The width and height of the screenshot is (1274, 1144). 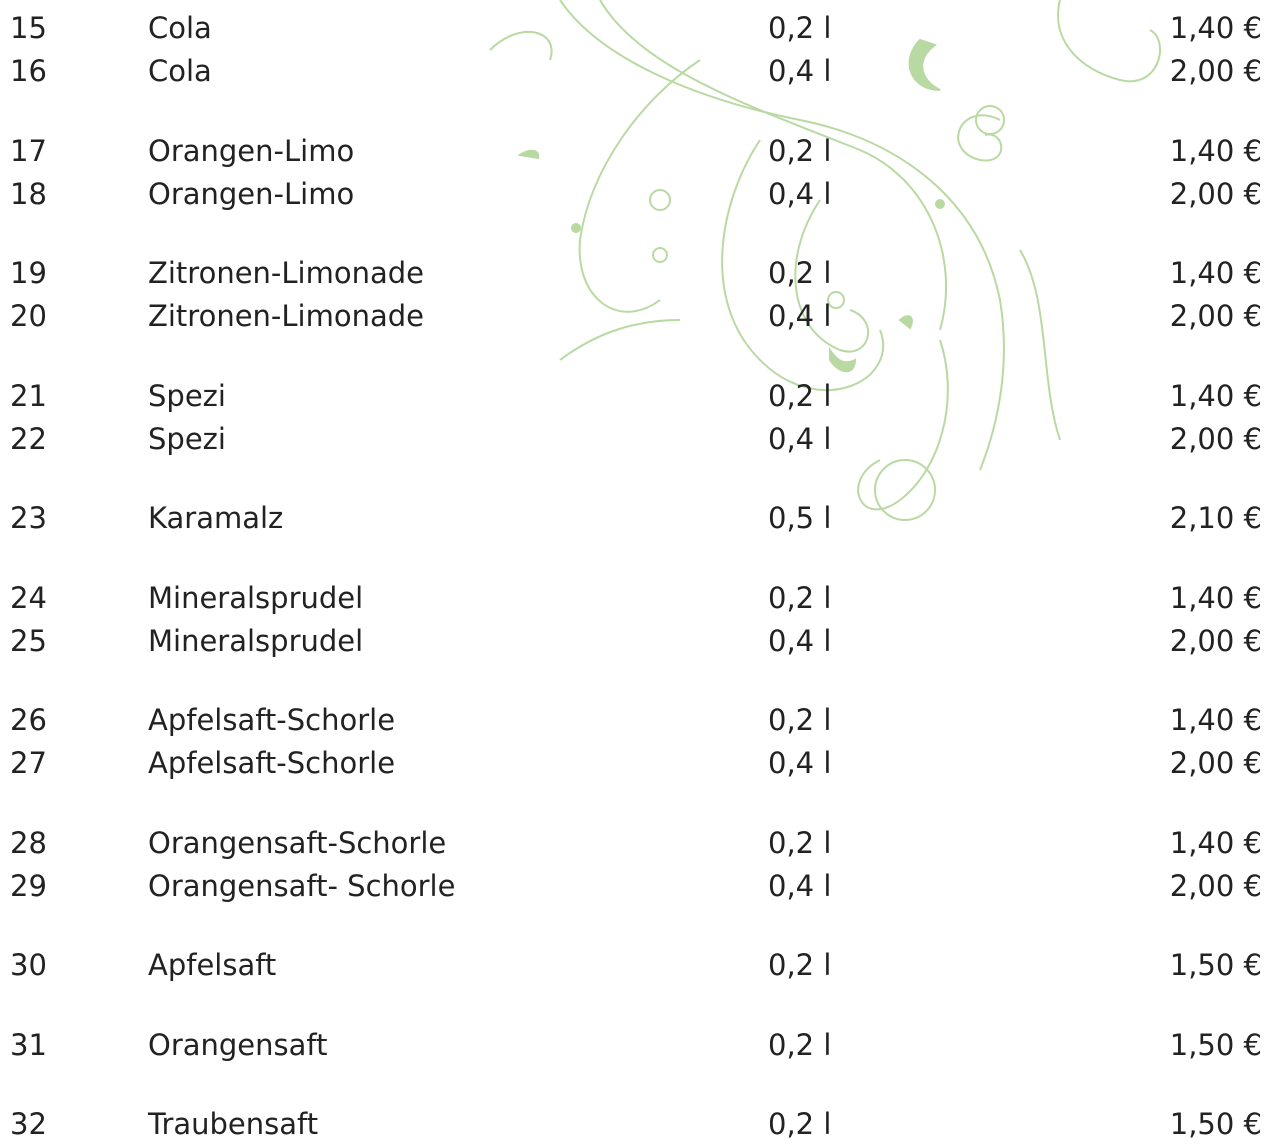 I want to click on item-number: 26, so click(x=28, y=720).